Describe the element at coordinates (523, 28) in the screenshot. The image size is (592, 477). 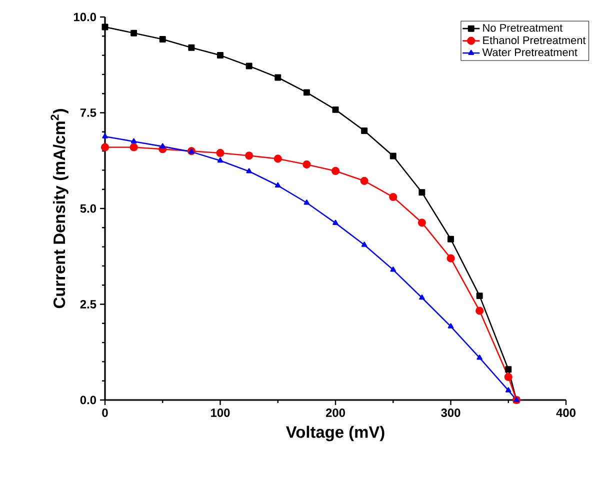
I see `legend-label: No Pretreatment` at that location.